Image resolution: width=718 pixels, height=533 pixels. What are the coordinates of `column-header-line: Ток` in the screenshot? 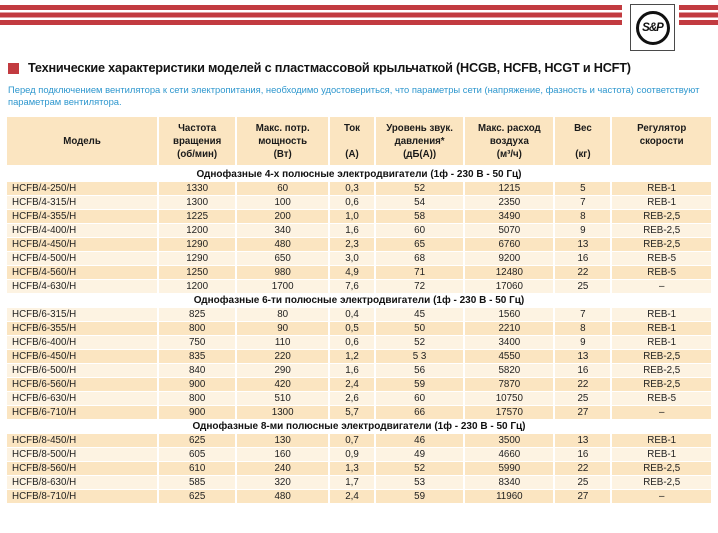 It's located at (352, 128).